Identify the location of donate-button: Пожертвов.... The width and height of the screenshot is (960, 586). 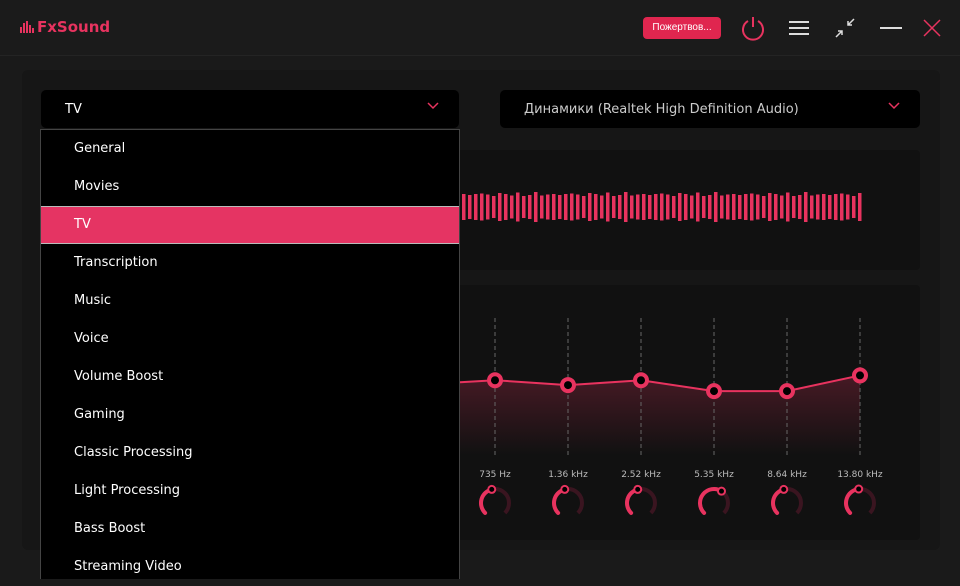
(682, 28).